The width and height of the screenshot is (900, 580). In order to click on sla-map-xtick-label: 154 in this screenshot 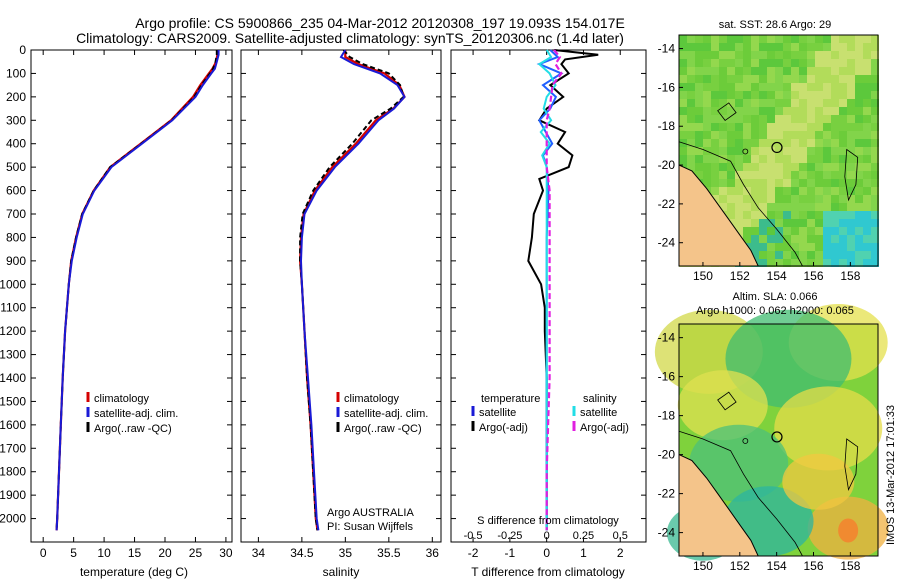, I will do `click(777, 566)`.